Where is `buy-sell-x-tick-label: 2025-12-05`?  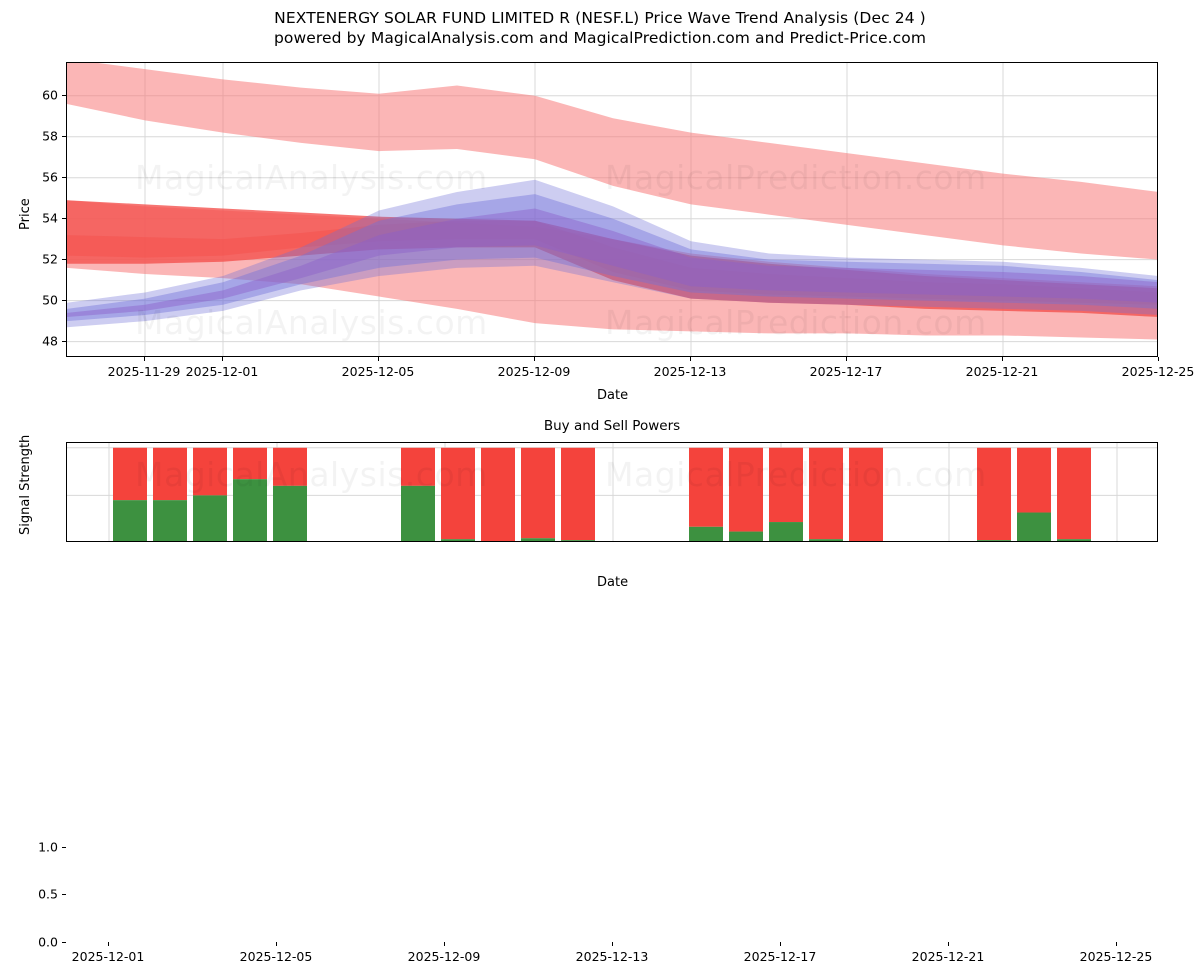
buy-sell-x-tick-label: 2025-12-05 is located at coordinates (276, 956).